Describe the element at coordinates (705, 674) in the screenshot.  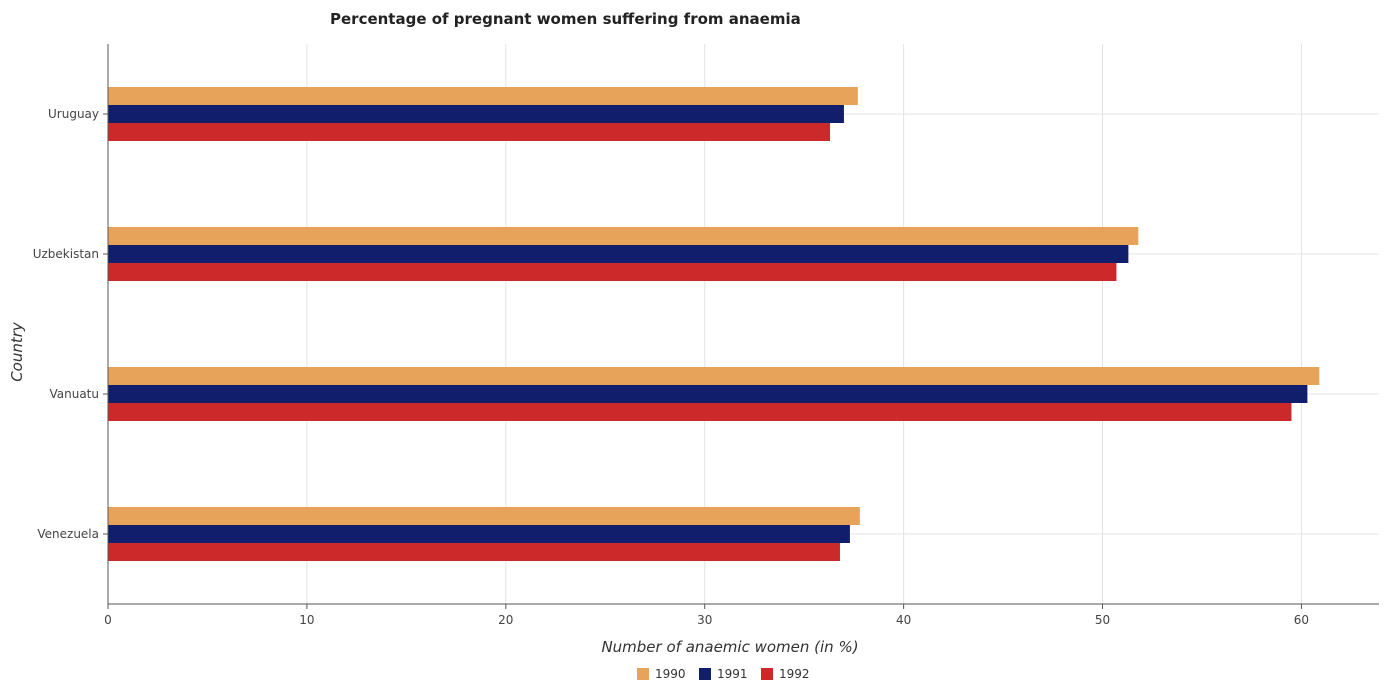
I see `legend-swatch-1991` at that location.